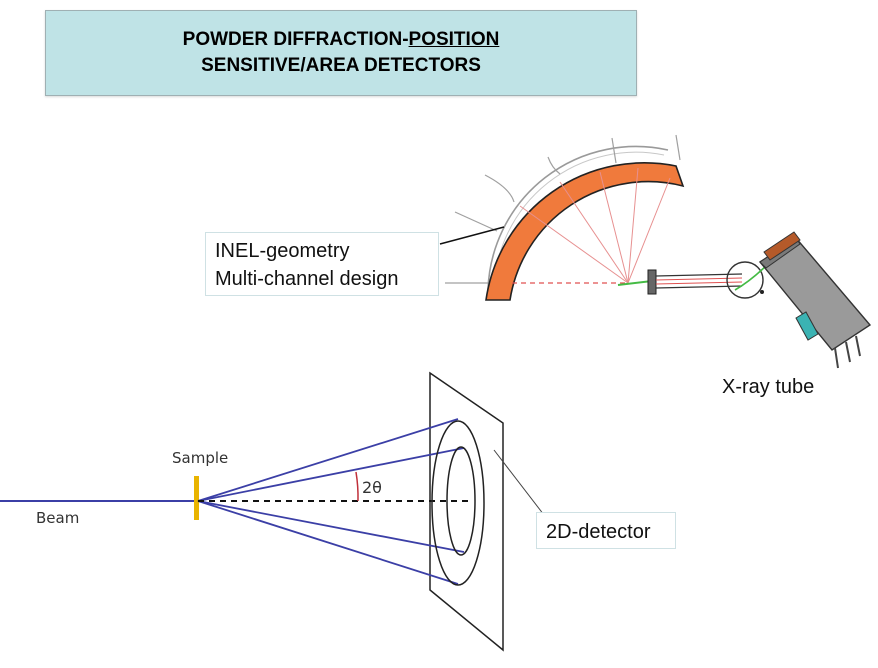 Image resolution: width=878 pixels, height=668 pixels. Describe the element at coordinates (635, 283) in the screenshot. I see `focal-beam` at that location.